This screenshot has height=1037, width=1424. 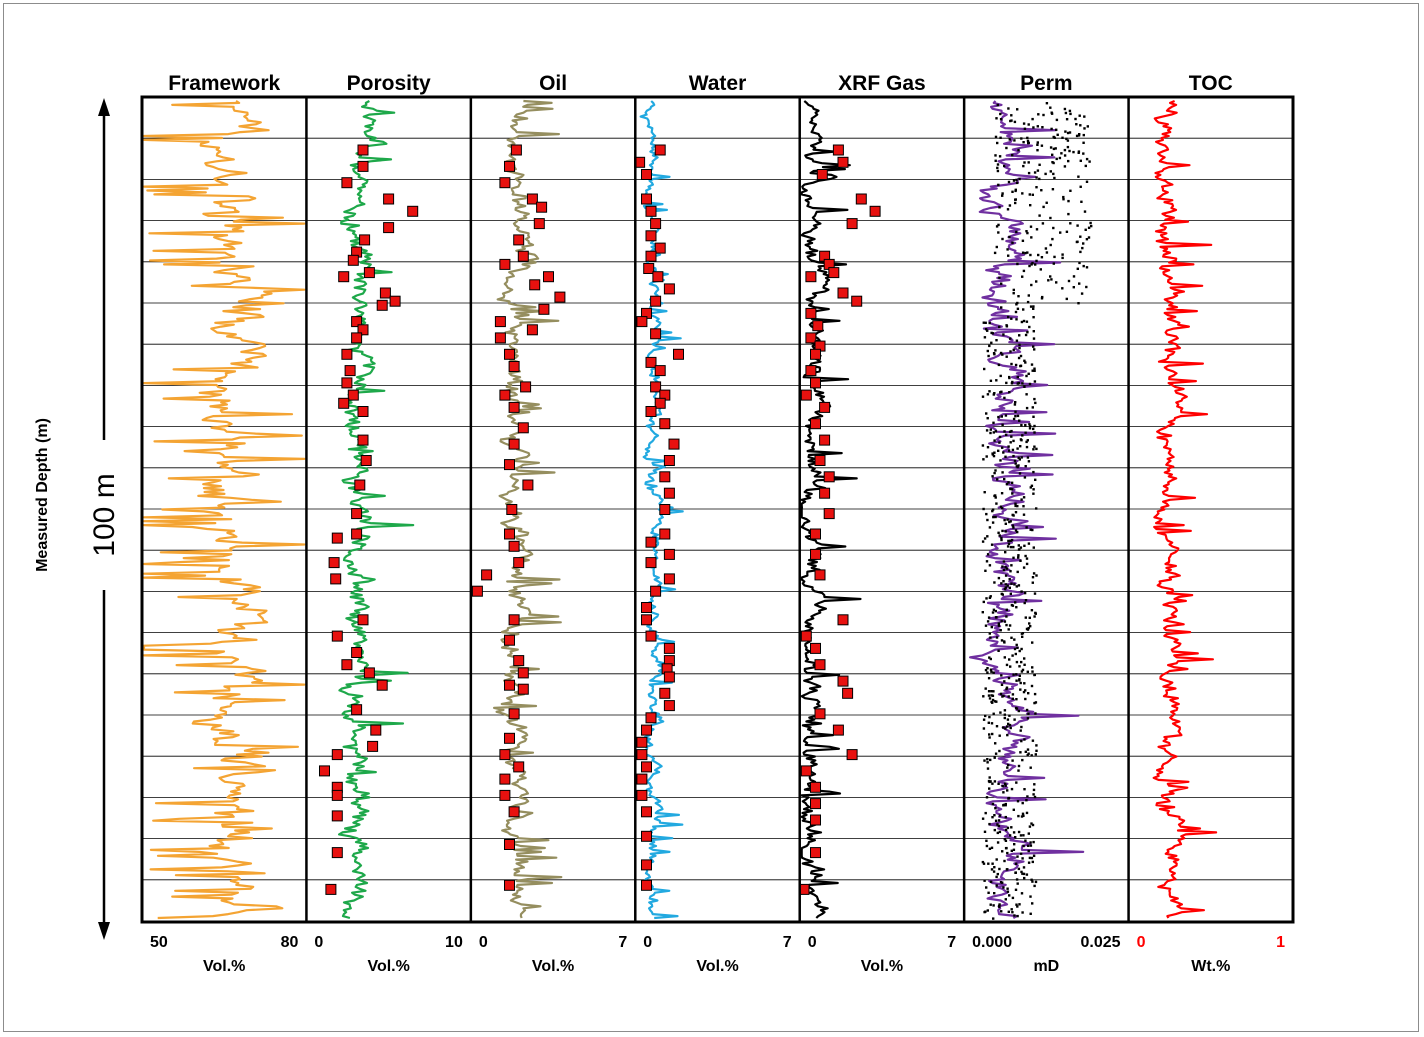 I want to click on track-min-label: 0.000, so click(x=992, y=942).